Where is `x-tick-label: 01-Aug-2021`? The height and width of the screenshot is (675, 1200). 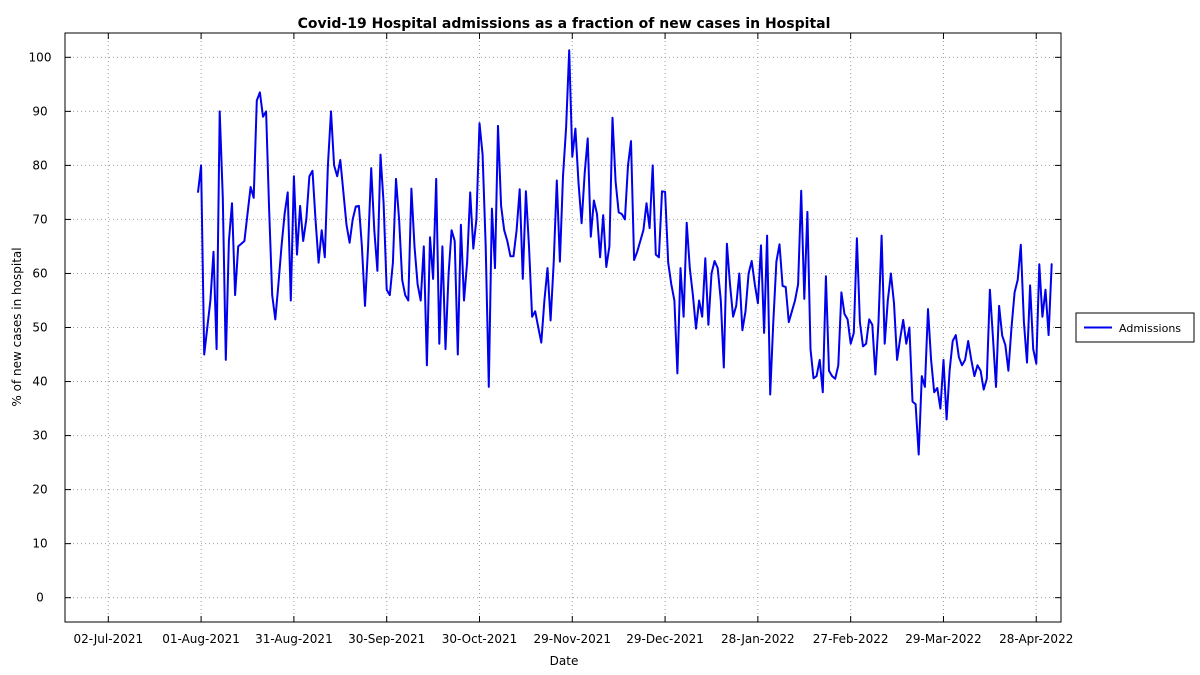
x-tick-label: 01-Aug-2021 is located at coordinates (201, 639).